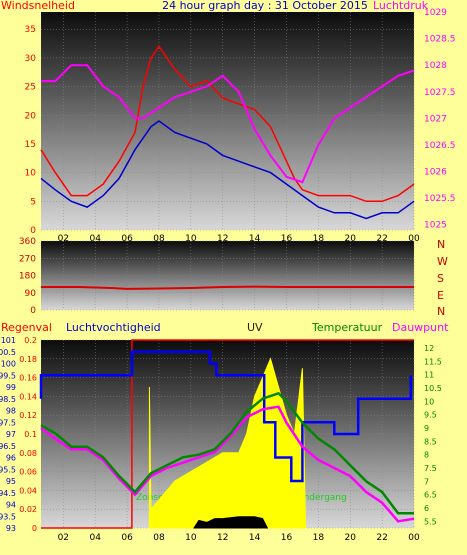  I want to click on temperature-tick-label: 11.5, so click(433, 361).